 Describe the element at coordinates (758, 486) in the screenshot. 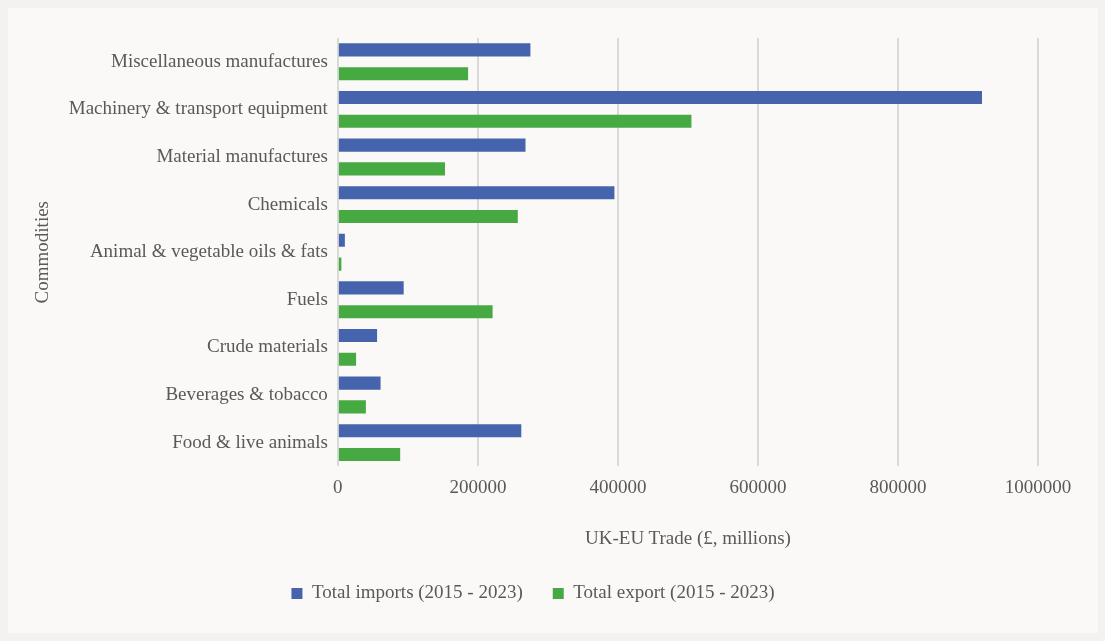

I see `x-tick-label: 600000` at that location.